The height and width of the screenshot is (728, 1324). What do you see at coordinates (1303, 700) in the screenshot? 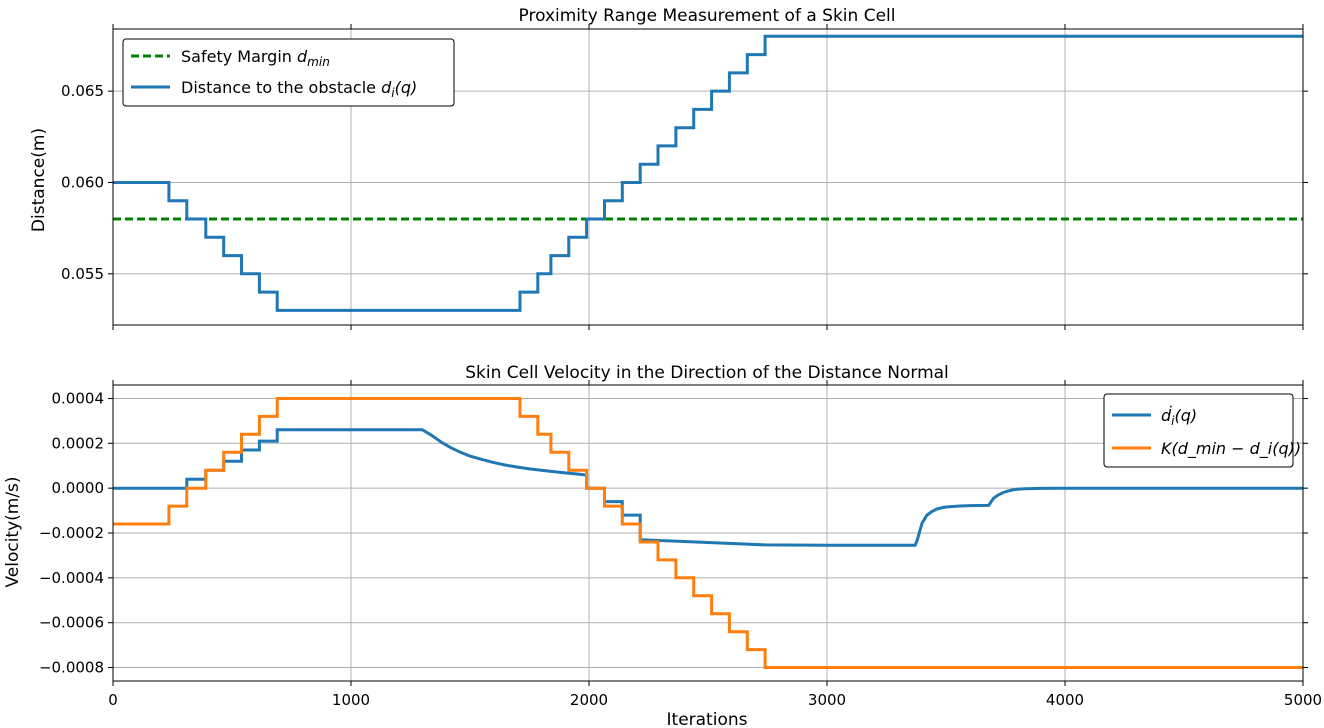
I see `velocity-xtick-label-5: 5000` at bounding box center [1303, 700].